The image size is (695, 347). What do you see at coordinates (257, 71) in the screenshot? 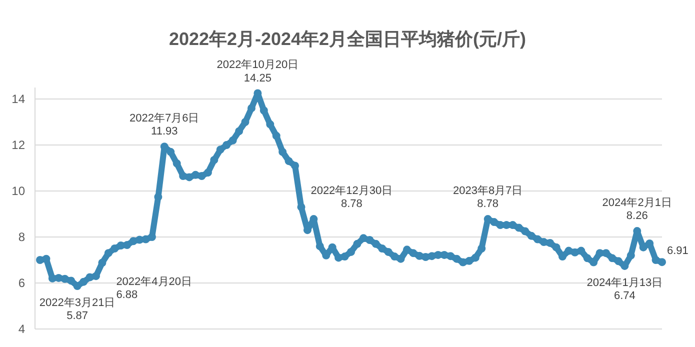
I see `data-label: 2022年10月20日 14.25` at bounding box center [257, 71].